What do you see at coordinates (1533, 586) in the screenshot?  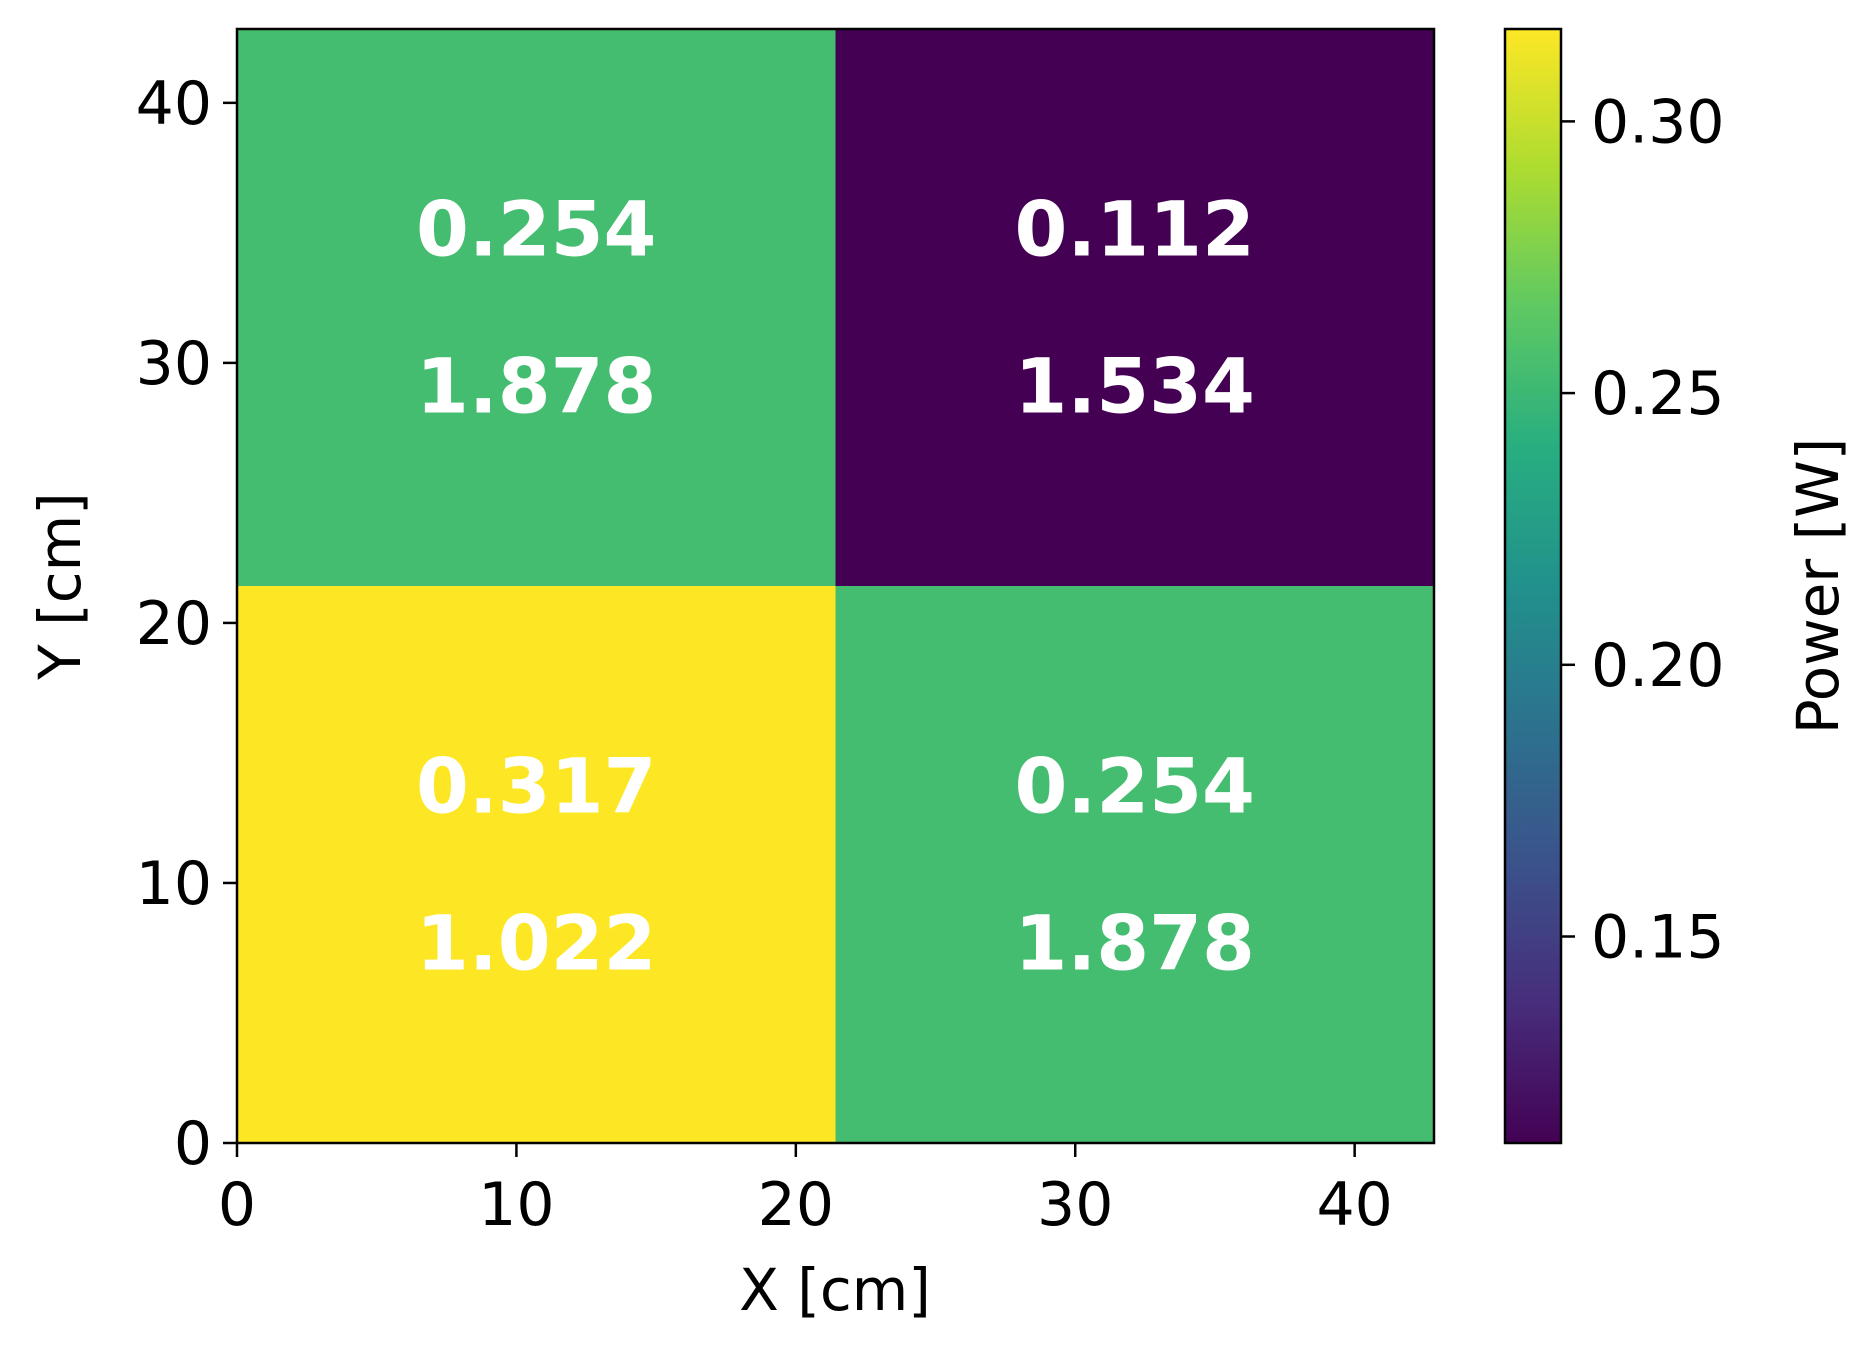 I see `colorbar` at bounding box center [1533, 586].